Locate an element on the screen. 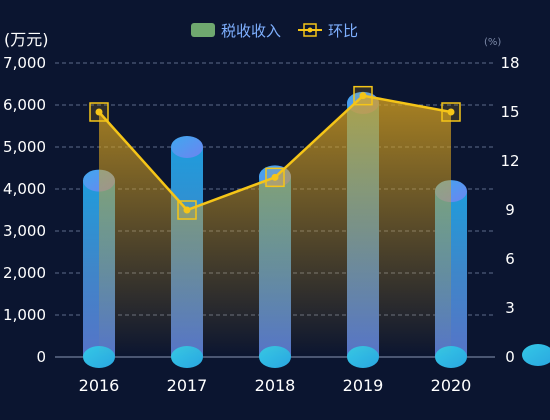 This screenshot has width=550, height=420. x-tick-label: 2016 is located at coordinates (99, 385).